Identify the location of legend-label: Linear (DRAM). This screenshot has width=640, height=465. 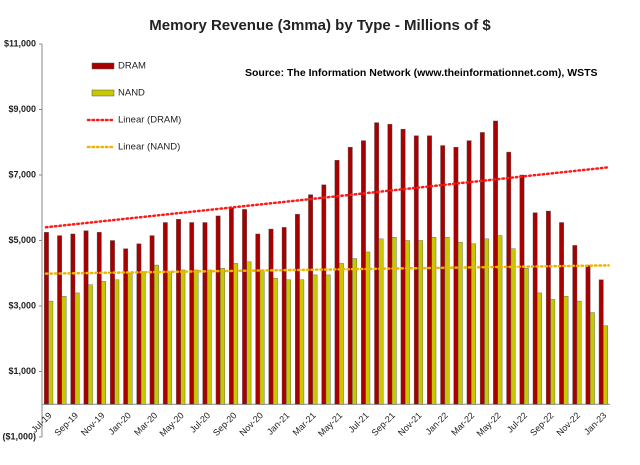
(149, 120).